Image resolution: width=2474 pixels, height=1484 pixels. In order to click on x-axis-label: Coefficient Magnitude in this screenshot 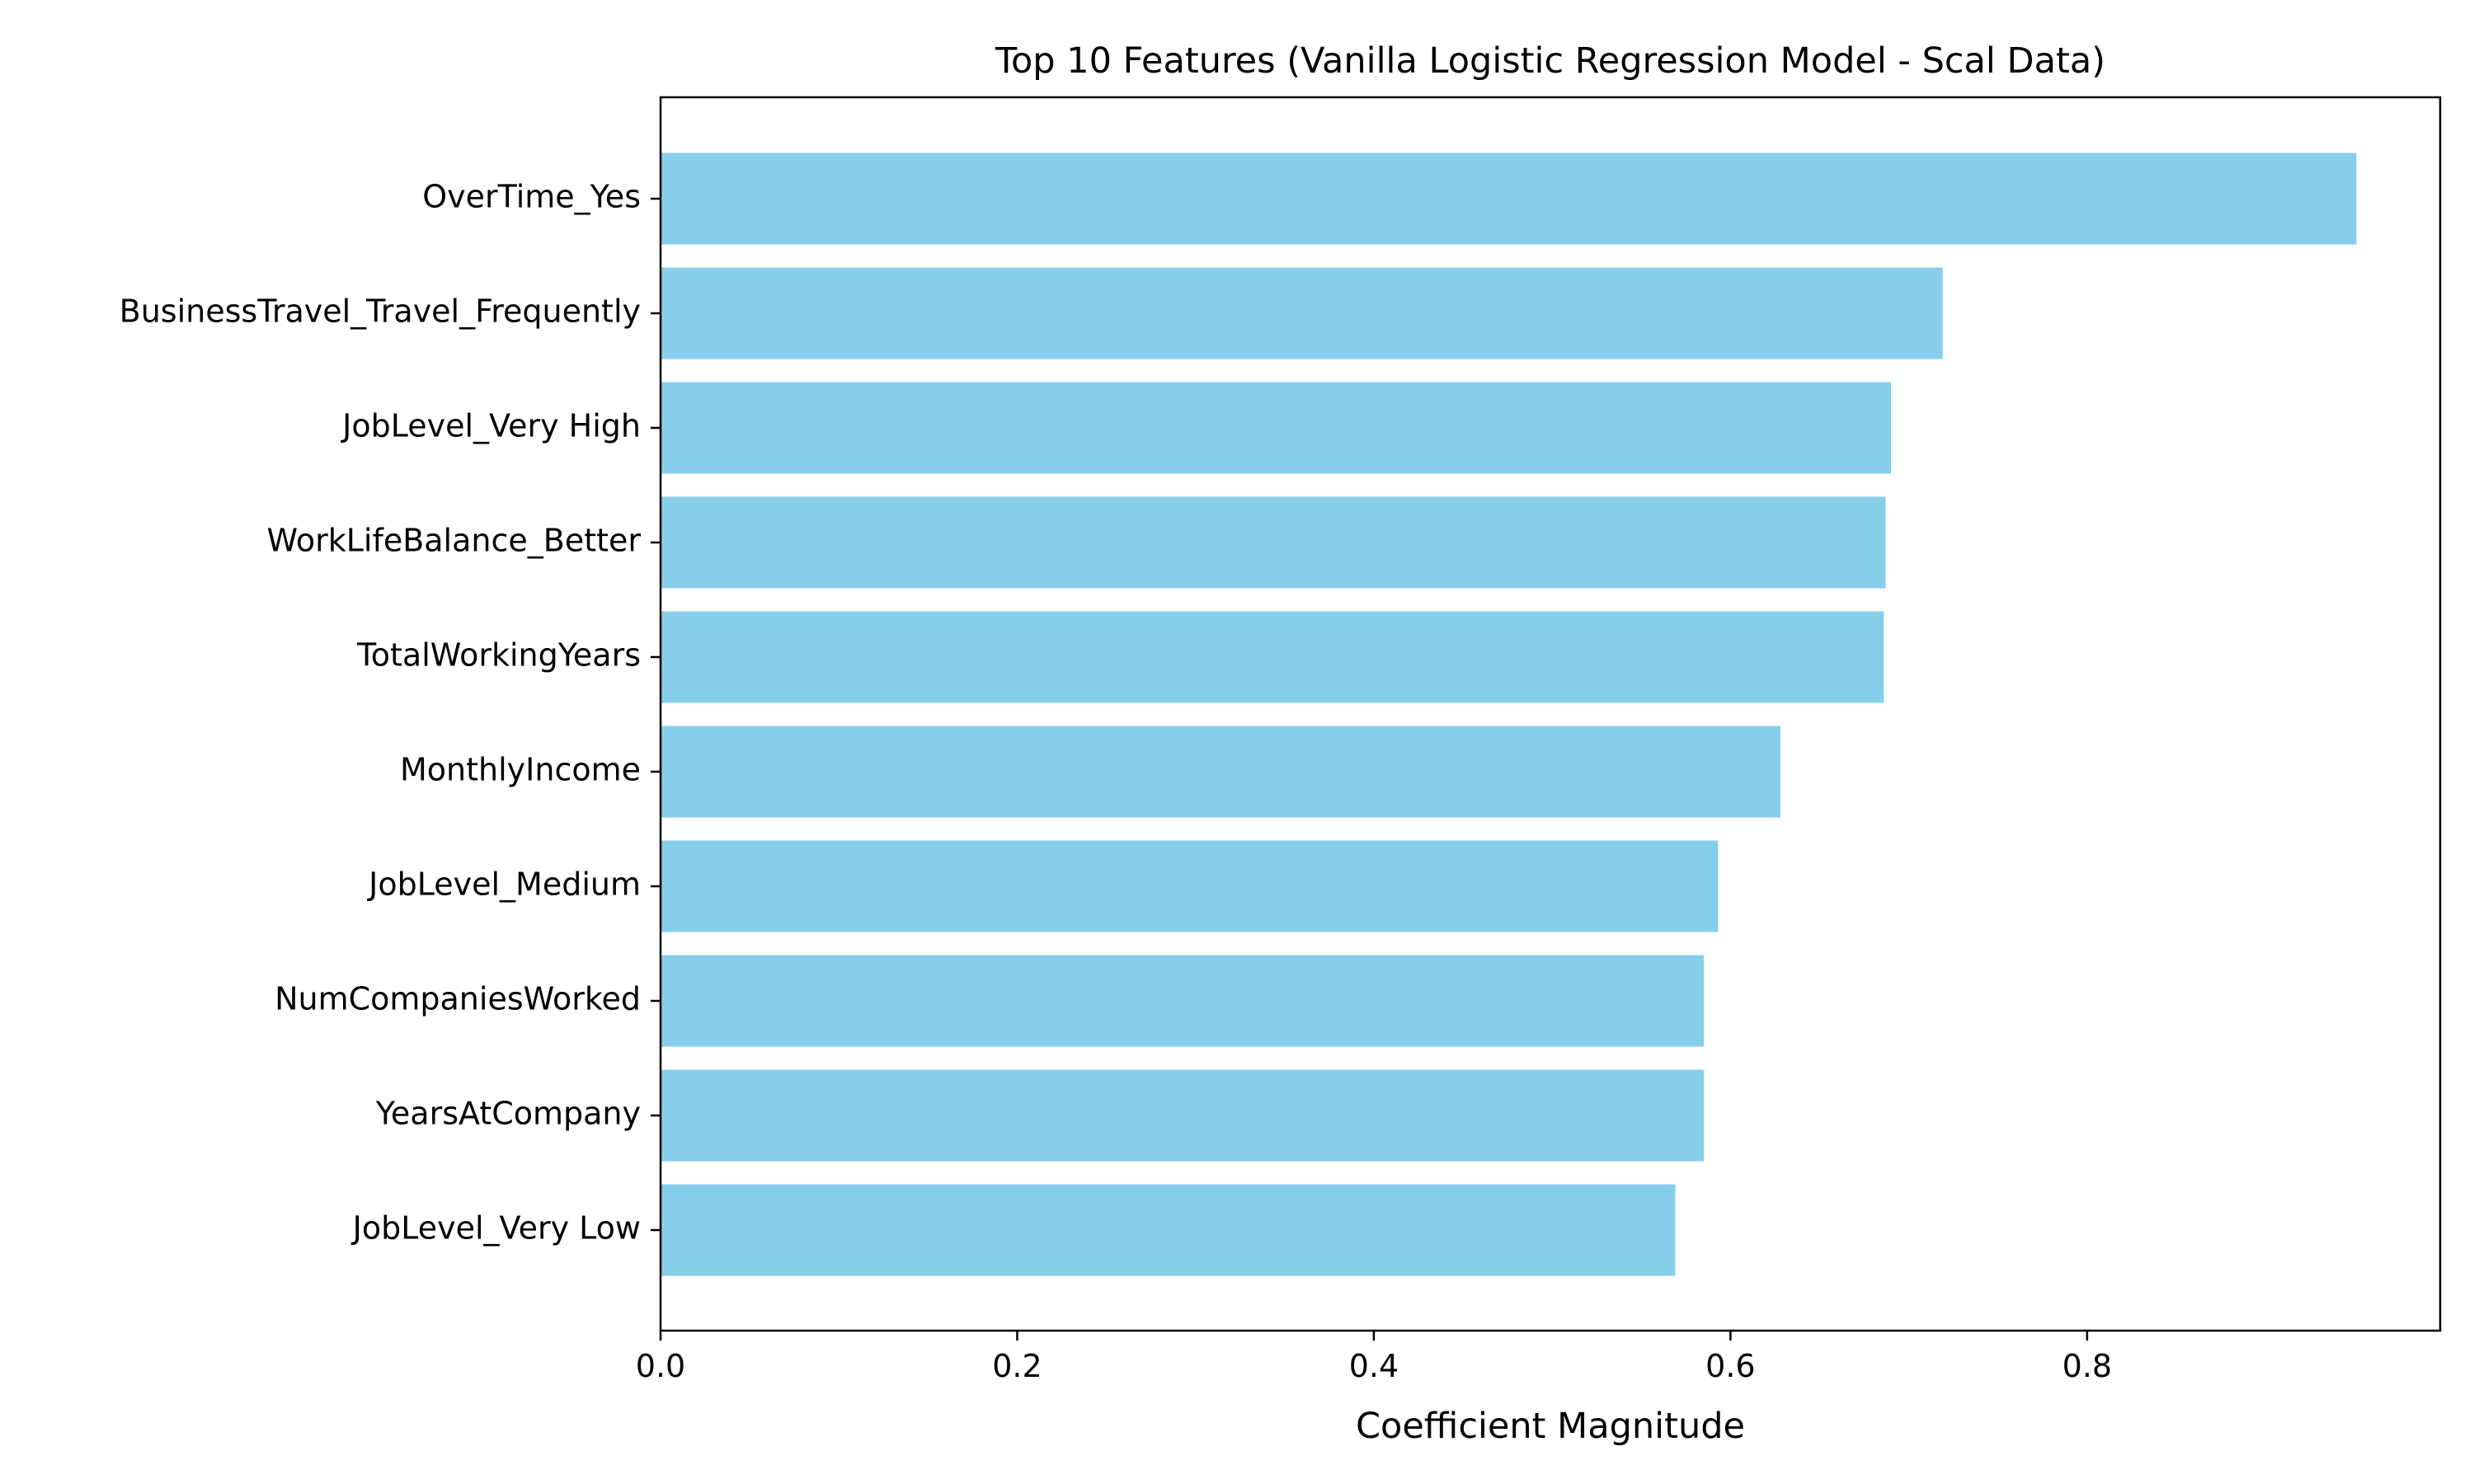, I will do `click(1550, 1426)`.